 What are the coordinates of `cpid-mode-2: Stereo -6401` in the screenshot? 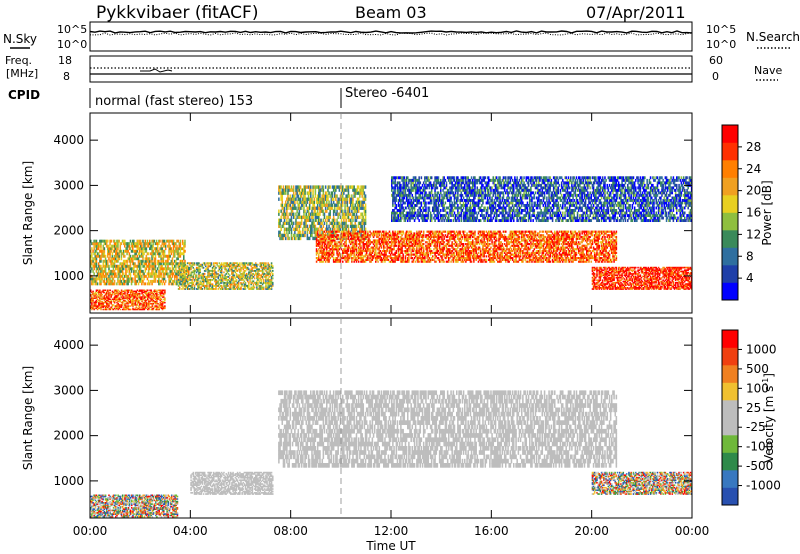 It's located at (387, 93).